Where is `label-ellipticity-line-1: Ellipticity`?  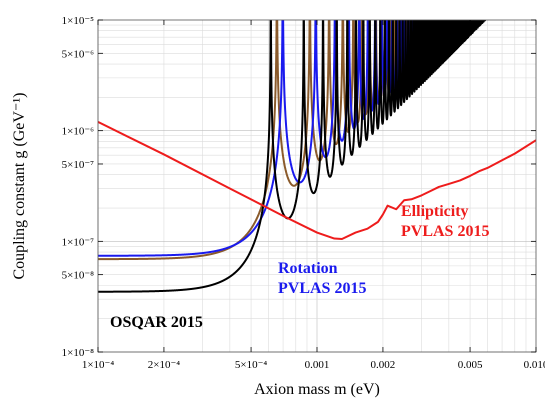 label-ellipticity-line-1: Ellipticity is located at coordinates (435, 211).